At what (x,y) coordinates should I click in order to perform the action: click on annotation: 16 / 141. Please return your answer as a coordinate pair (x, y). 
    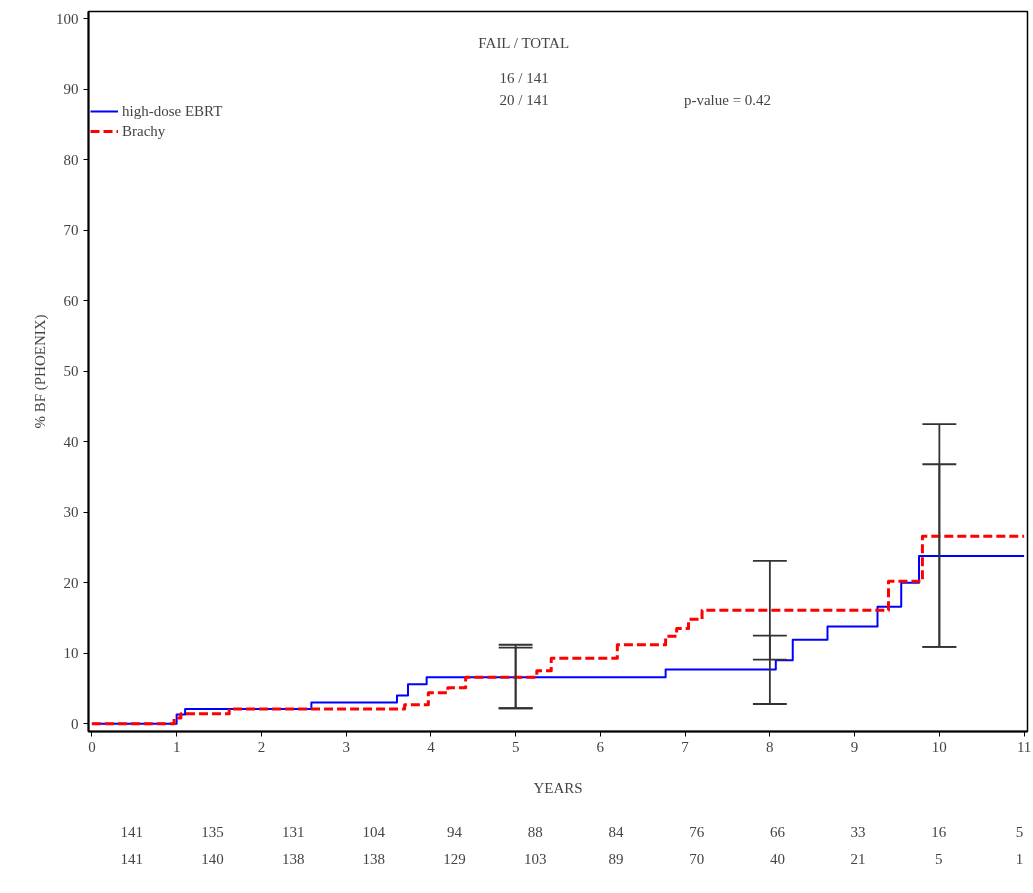
    Looking at the image, I should click on (524, 78).